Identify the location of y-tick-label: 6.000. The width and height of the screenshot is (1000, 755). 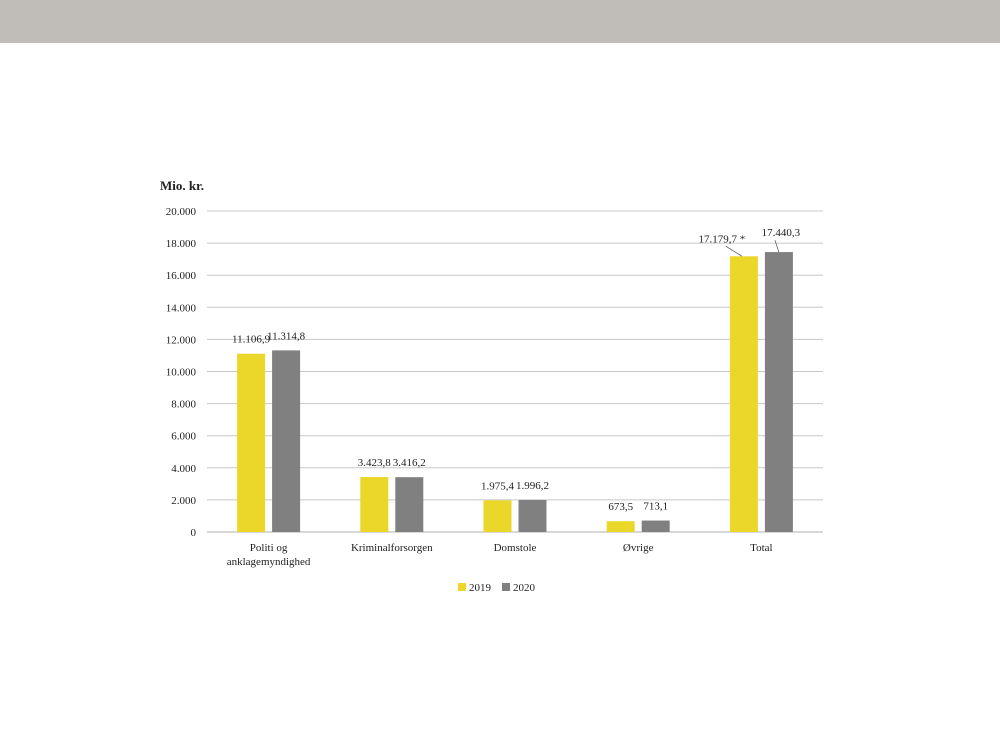
(183, 437).